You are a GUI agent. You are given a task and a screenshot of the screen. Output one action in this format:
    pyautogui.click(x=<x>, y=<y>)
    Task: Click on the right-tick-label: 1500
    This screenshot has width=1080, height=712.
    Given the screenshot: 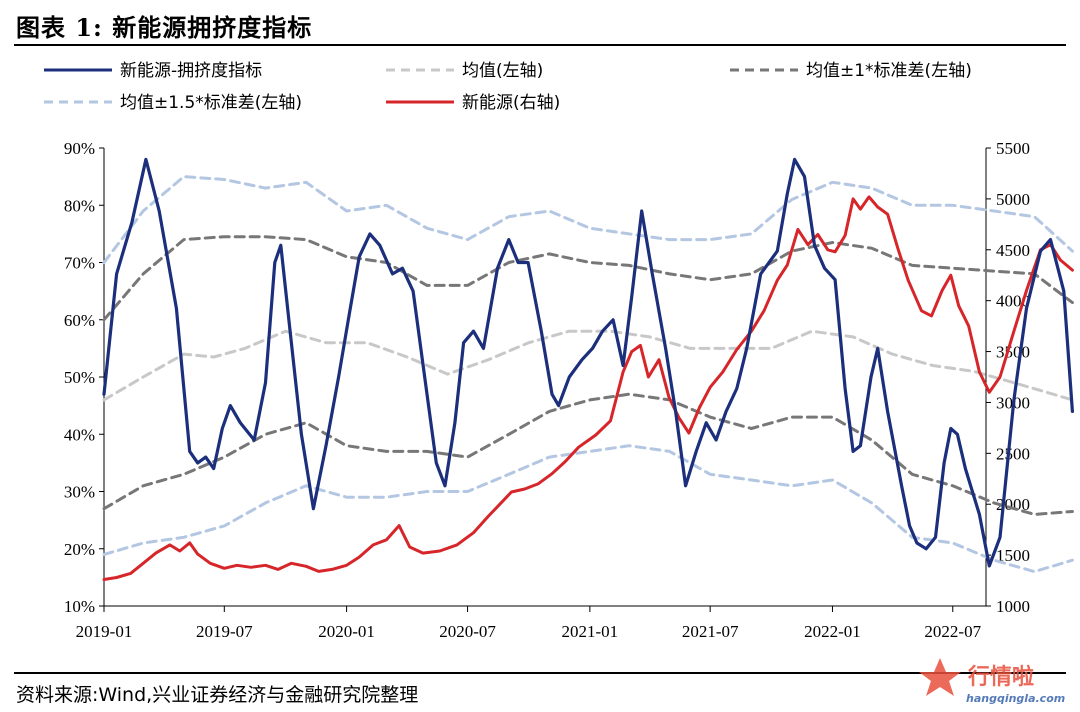 What is the action you would take?
    pyautogui.click(x=1013, y=555)
    